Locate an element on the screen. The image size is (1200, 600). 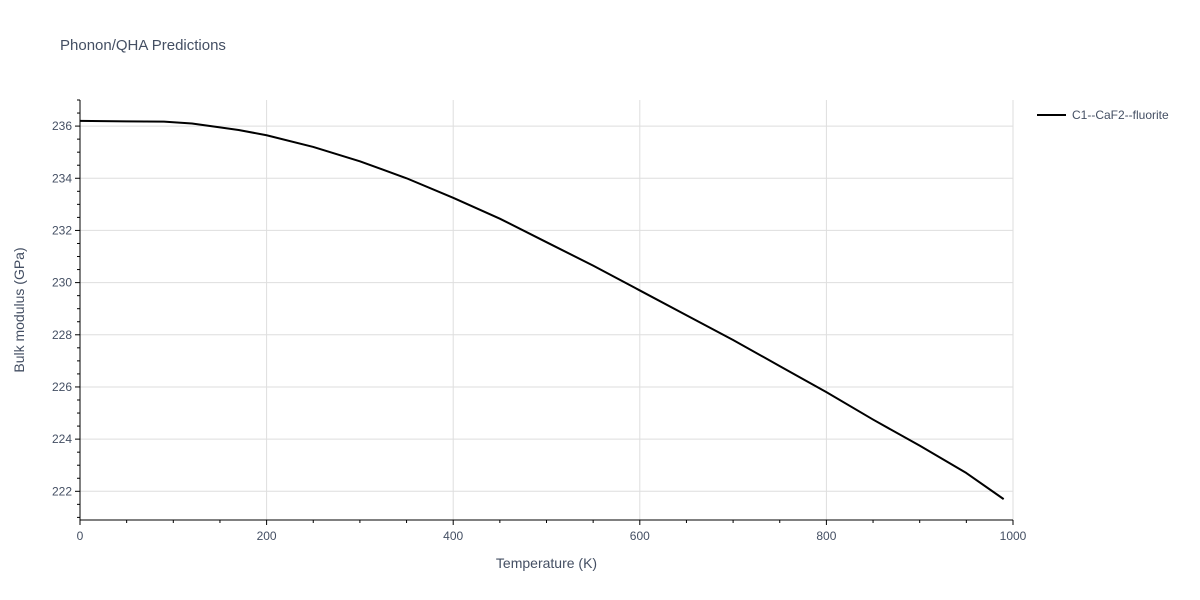
y-tick-label: 226 is located at coordinates (62, 387).